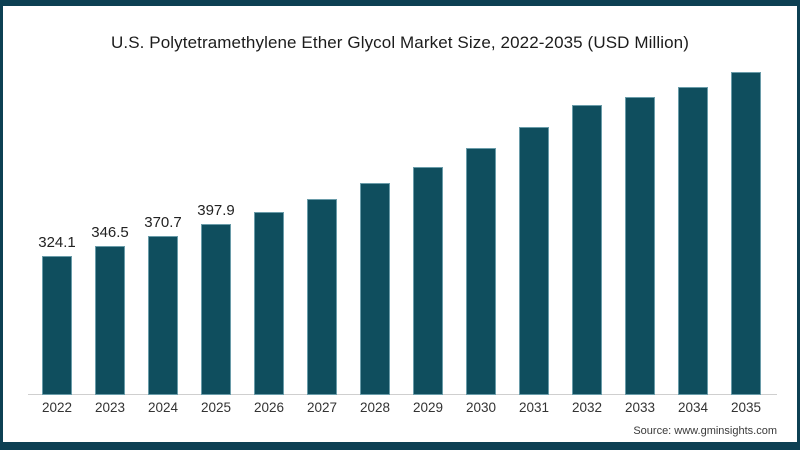  What do you see at coordinates (216, 407) in the screenshot?
I see `x-tick-2025: 2025` at bounding box center [216, 407].